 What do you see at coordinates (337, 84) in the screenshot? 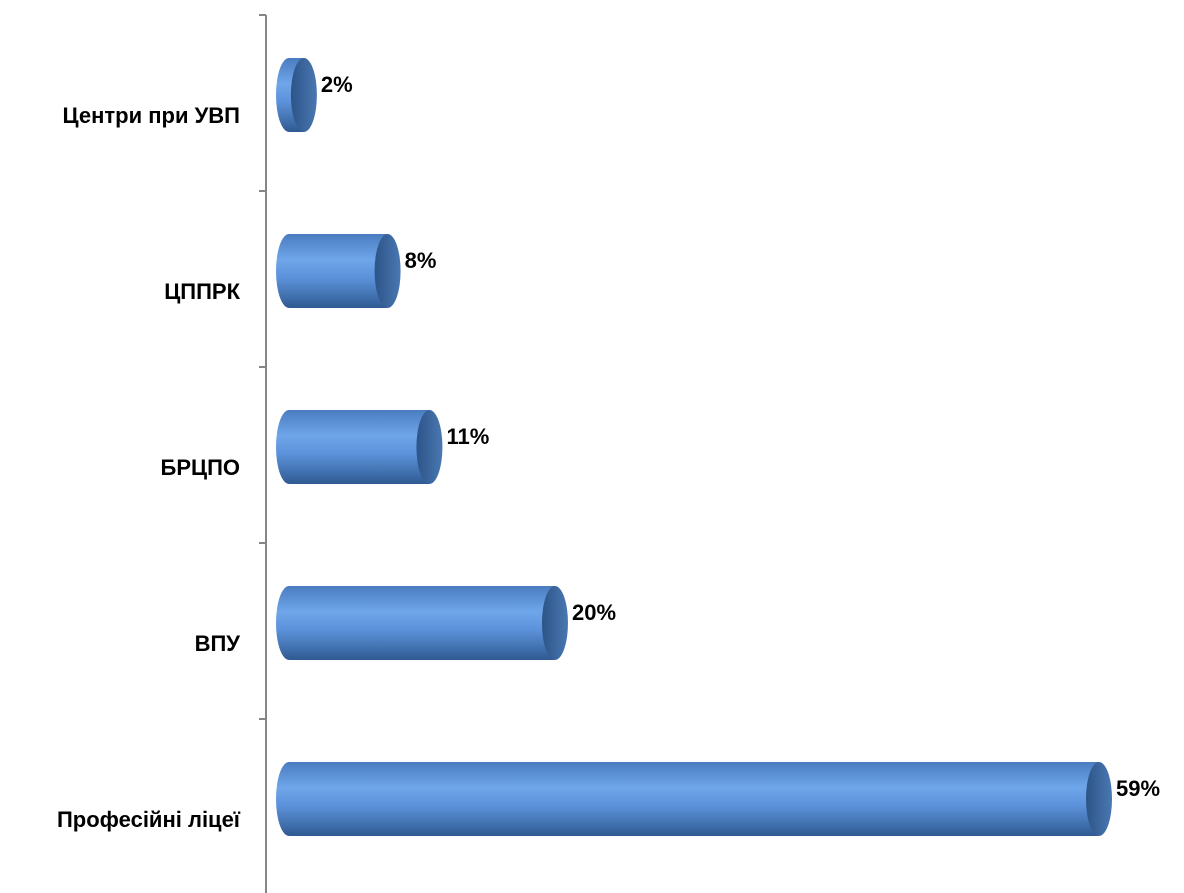
I see `data-label: 2%` at bounding box center [337, 84].